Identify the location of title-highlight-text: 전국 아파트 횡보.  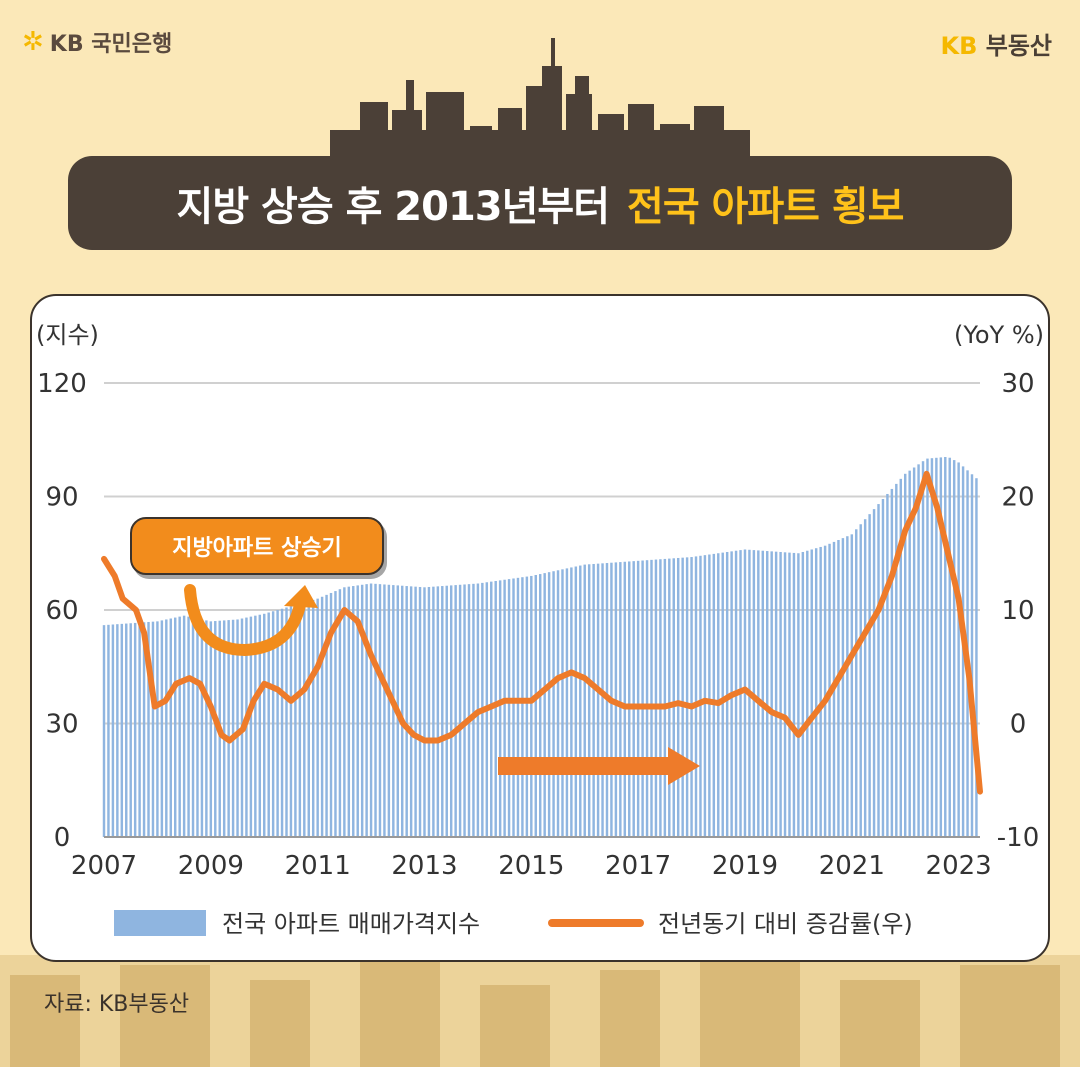
(765, 207).